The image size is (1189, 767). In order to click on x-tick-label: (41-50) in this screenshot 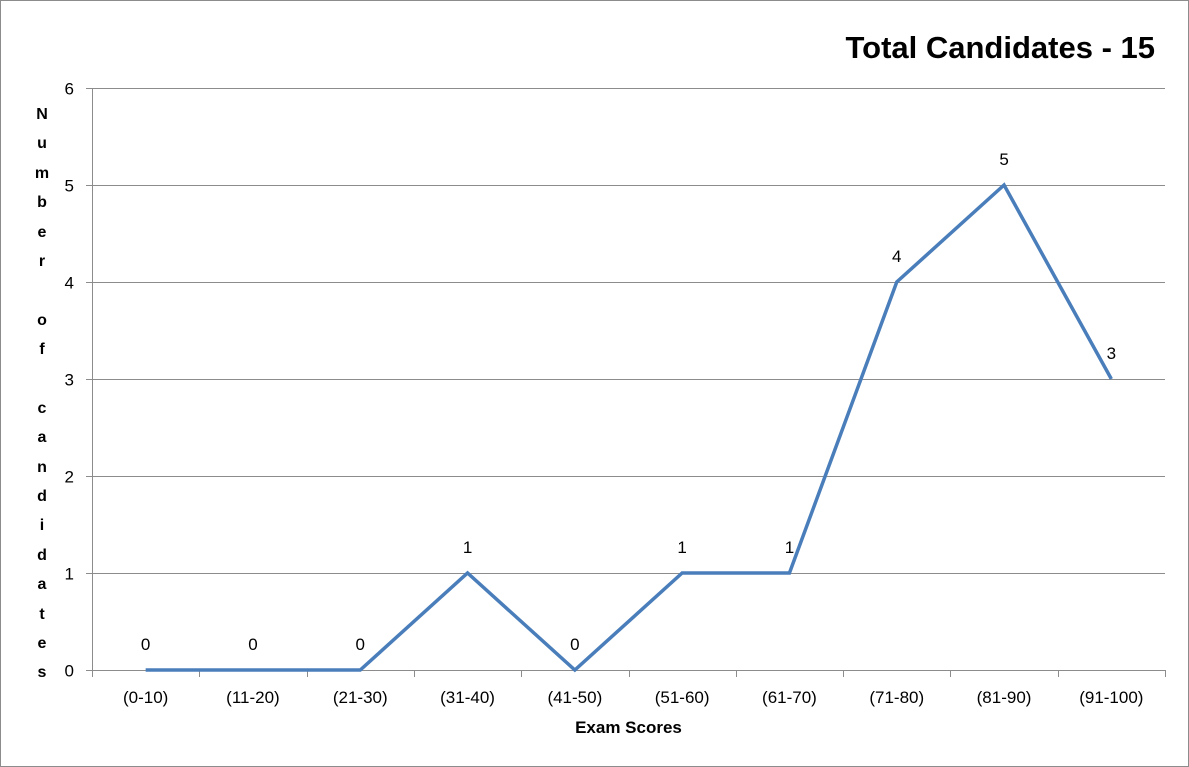, I will do `click(574, 697)`.